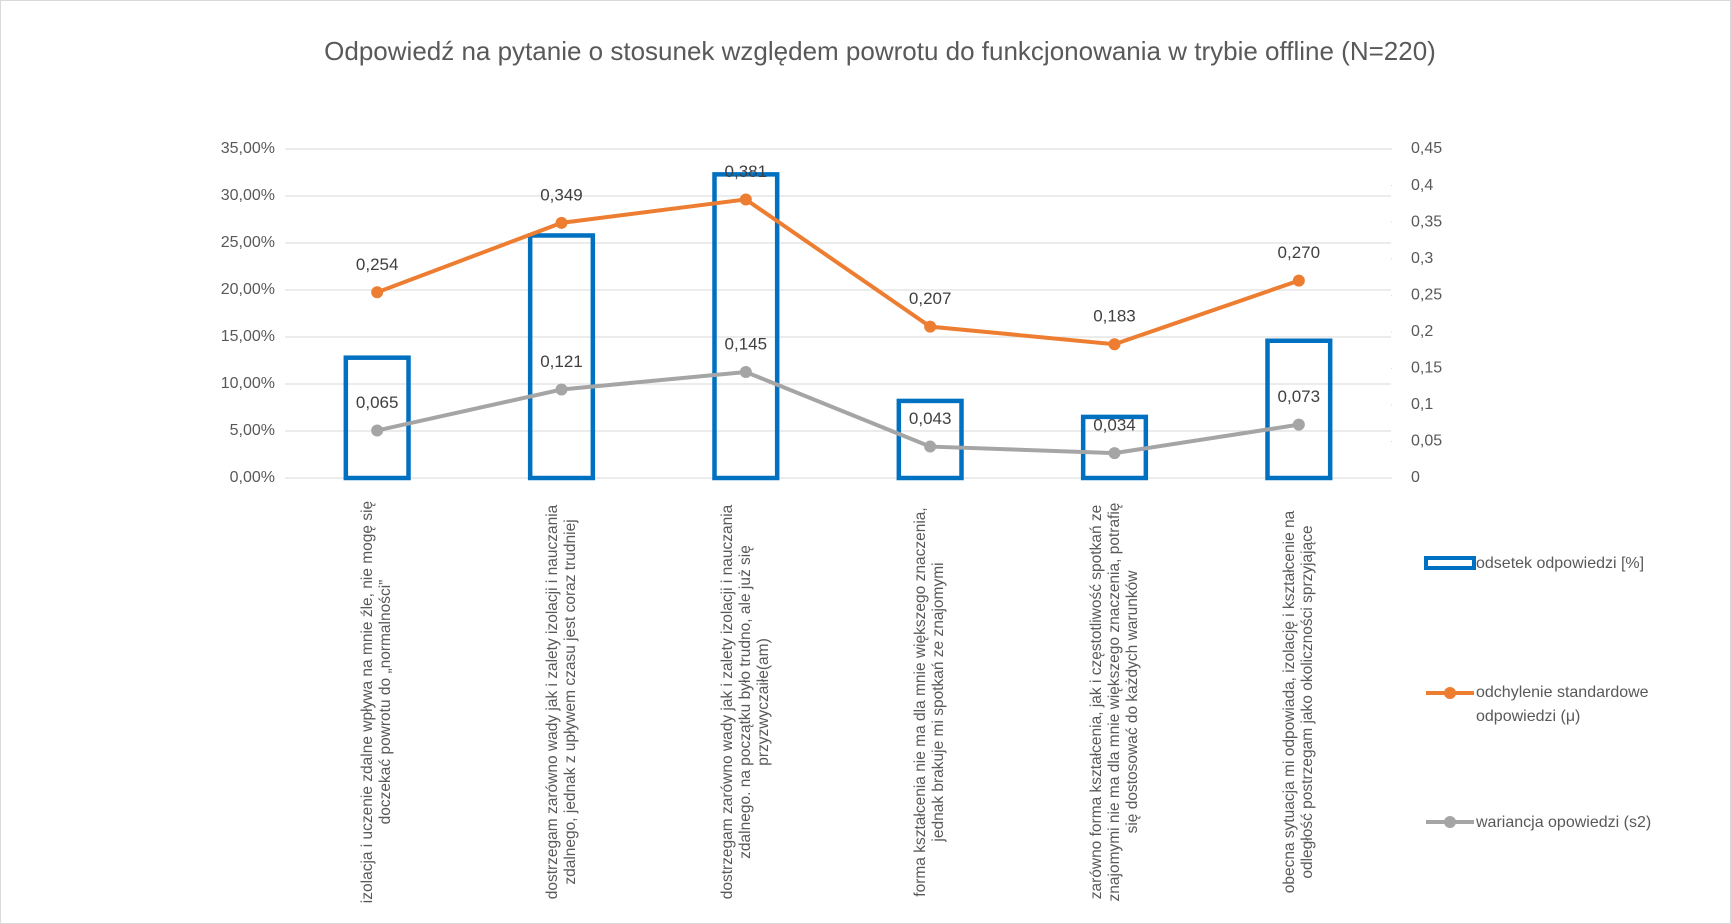 This screenshot has width=1731, height=924. Describe the element at coordinates (1299, 396) in the screenshot. I see `data-label: 0,073` at that location.